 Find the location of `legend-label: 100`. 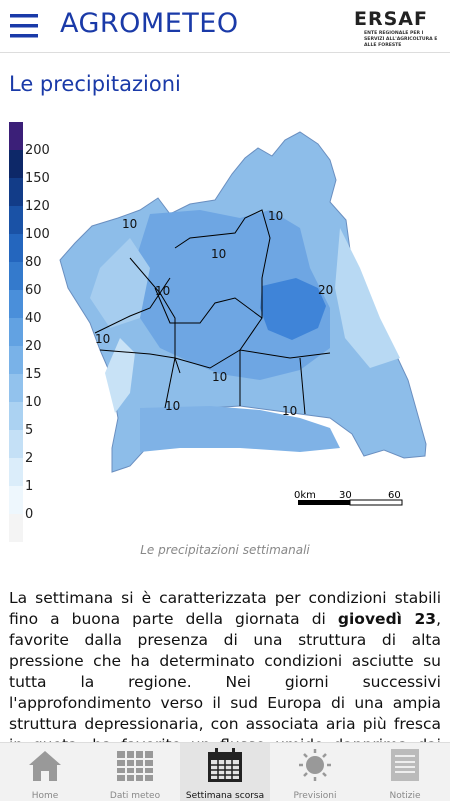

legend-label: 100 is located at coordinates (37, 234).